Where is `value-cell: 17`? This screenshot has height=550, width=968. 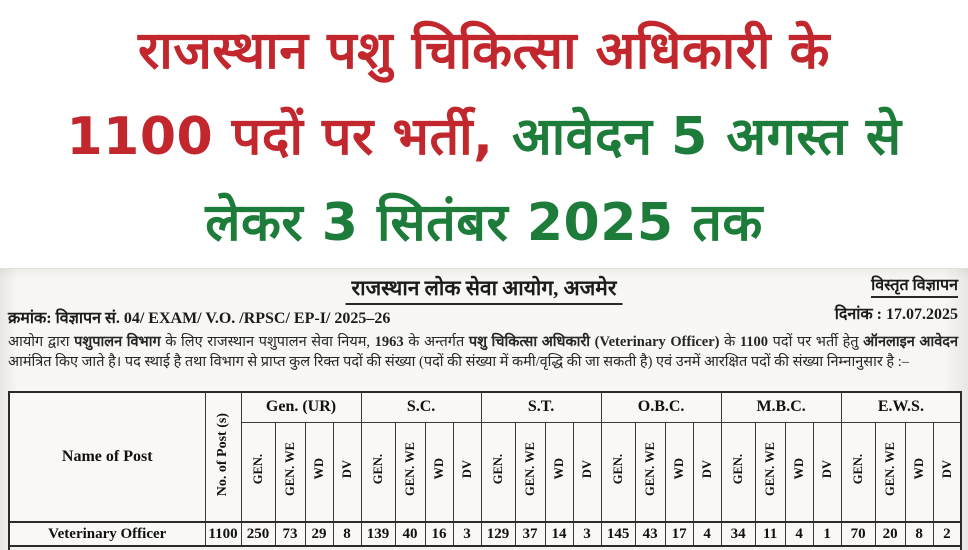 value-cell: 17 is located at coordinates (679, 534).